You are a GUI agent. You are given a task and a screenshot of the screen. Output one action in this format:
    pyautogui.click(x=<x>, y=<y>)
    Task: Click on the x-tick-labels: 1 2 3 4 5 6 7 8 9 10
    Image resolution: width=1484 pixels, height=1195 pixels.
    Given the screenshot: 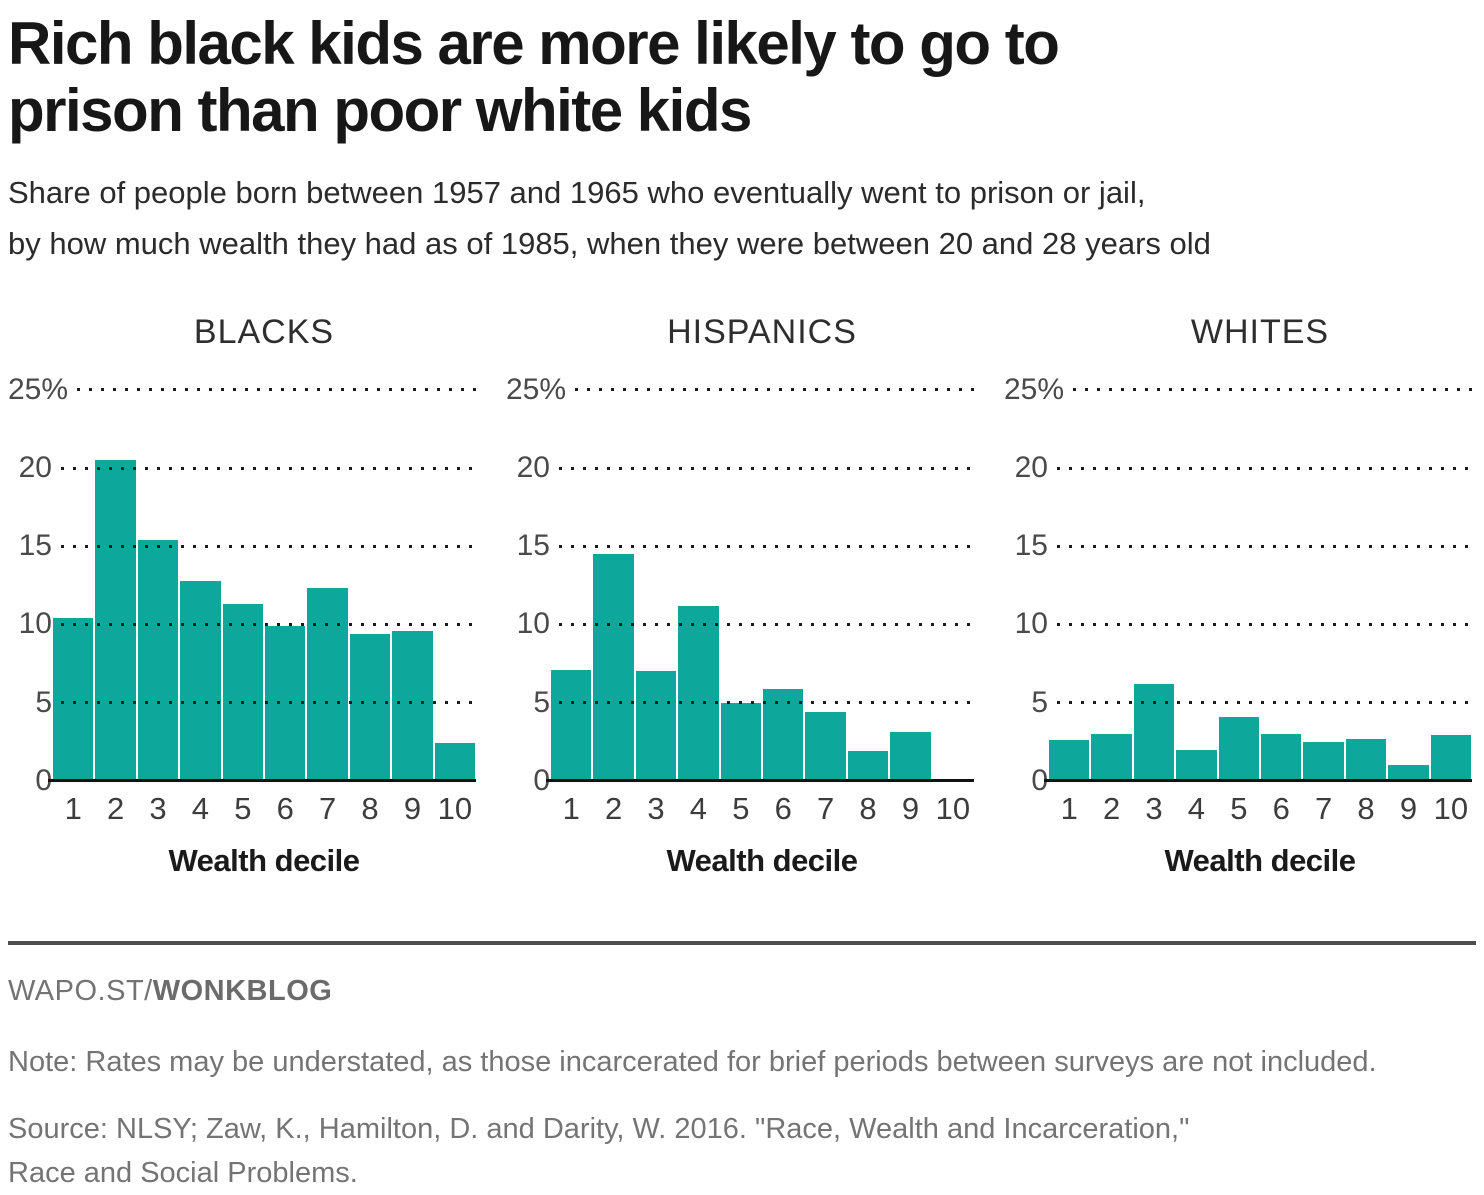 What is the action you would take?
    pyautogui.click(x=264, y=809)
    